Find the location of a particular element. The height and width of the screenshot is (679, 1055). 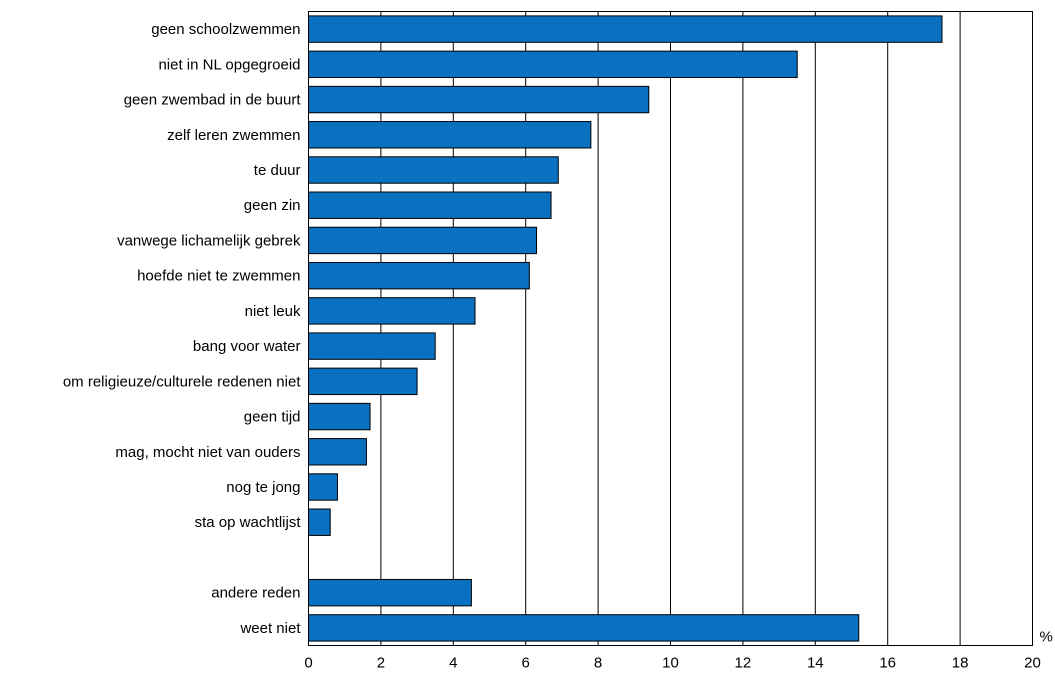

x-tick-label: 10 is located at coordinates (670, 663).